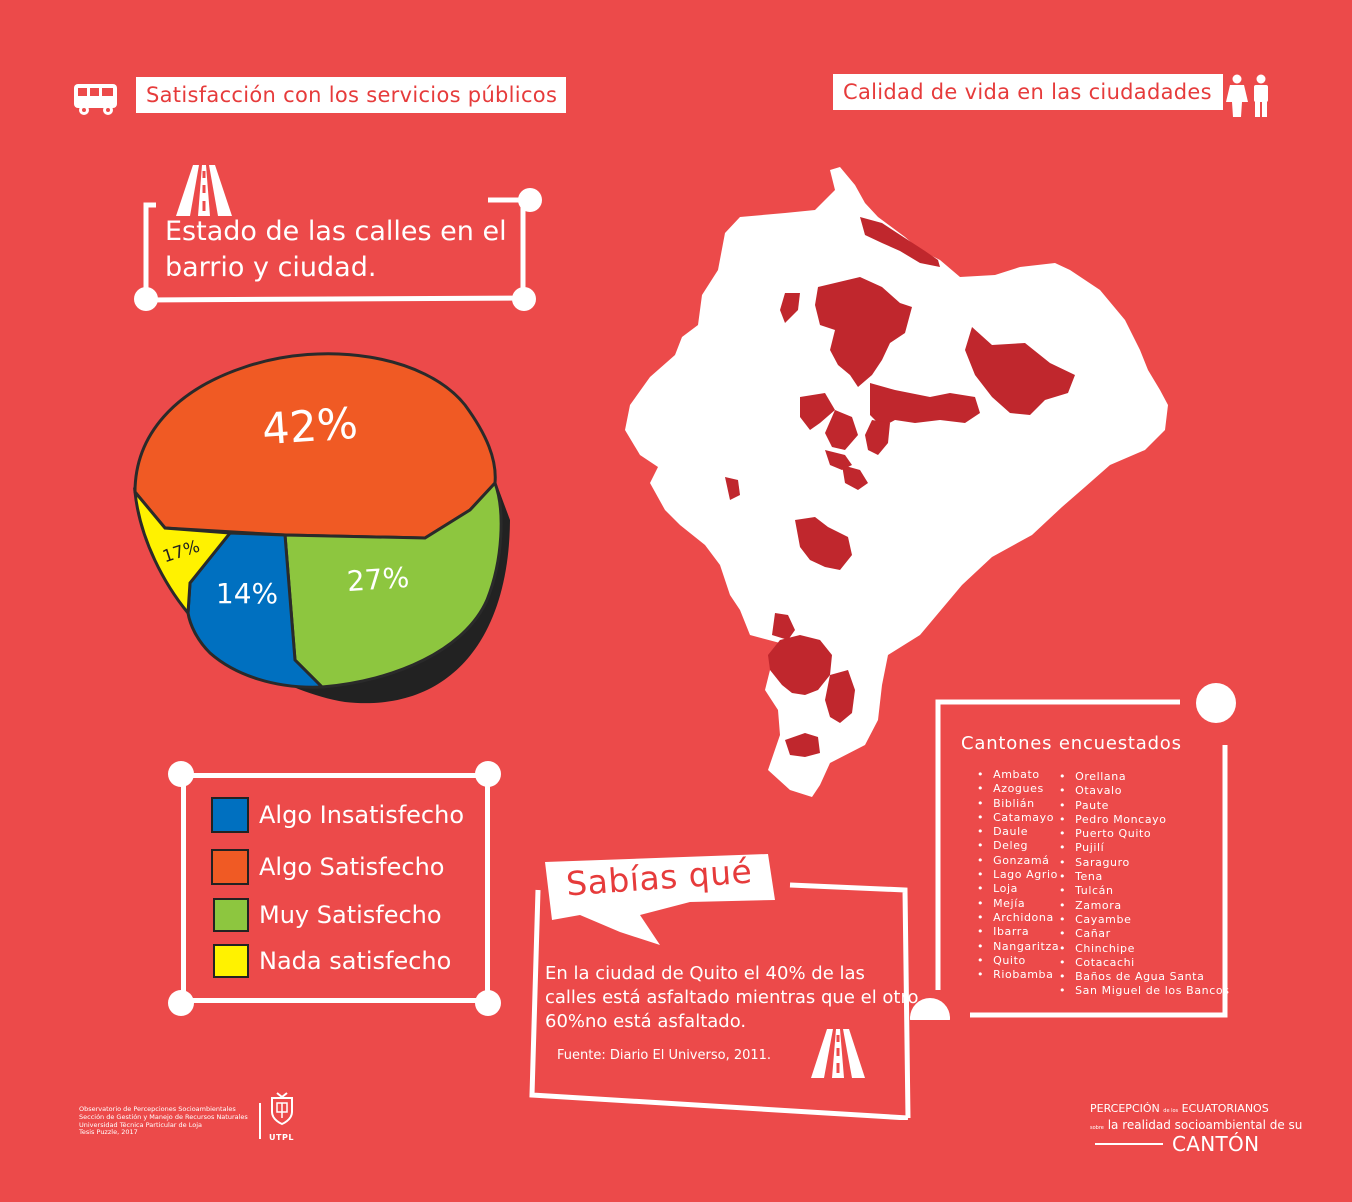 The image size is (1352, 1202). I want to click on list-item: Pedro Moncayo, so click(1144, 820).